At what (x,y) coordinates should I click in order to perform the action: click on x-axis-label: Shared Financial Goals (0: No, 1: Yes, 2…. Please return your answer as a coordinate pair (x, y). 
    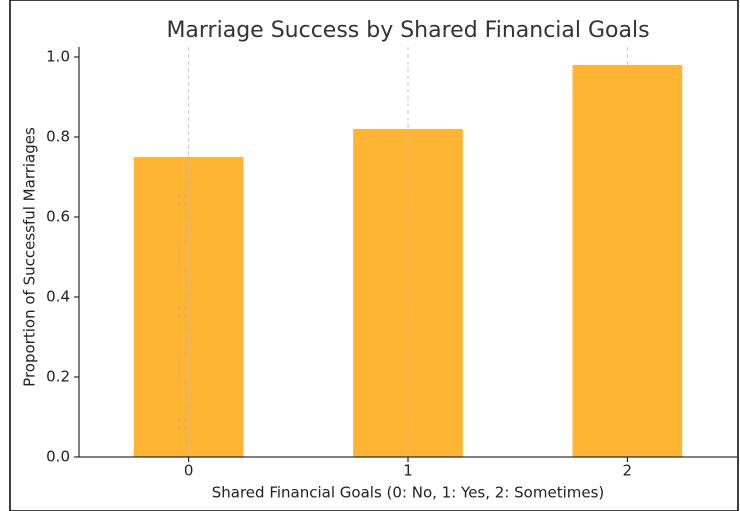
    Looking at the image, I should click on (408, 493).